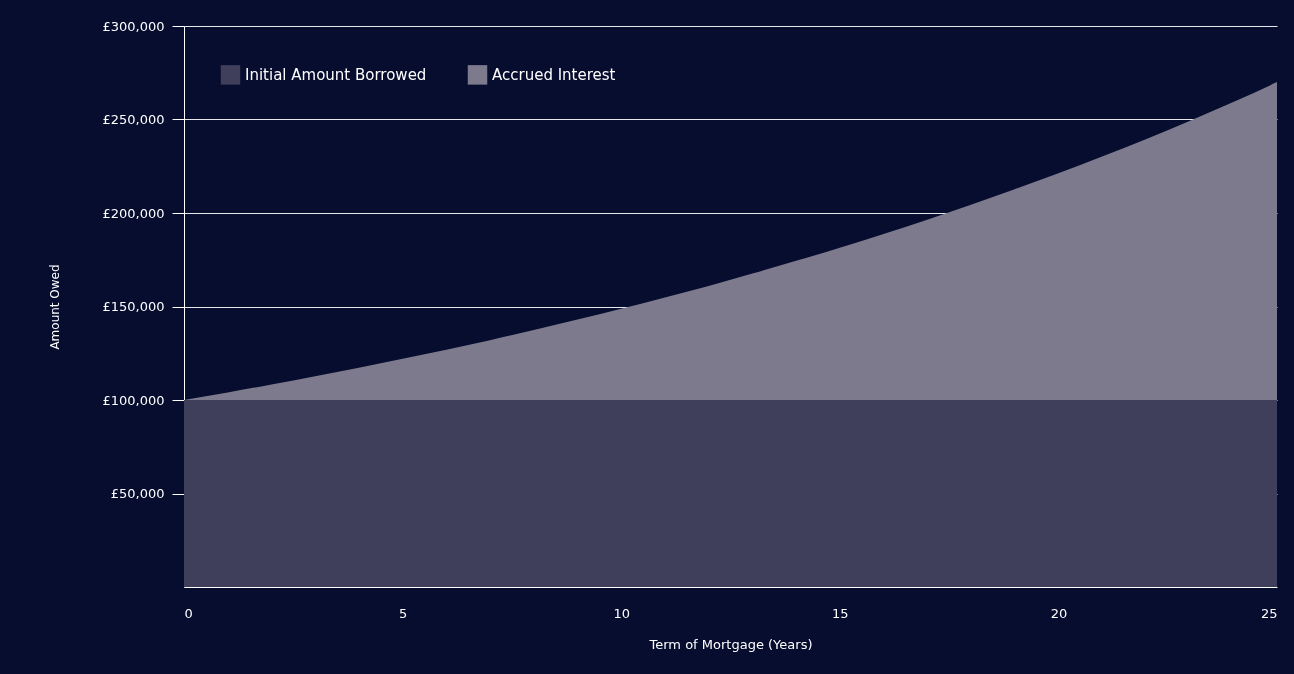 The height and width of the screenshot is (674, 1294). I want to click on x-tick-label: 0, so click(188, 613).